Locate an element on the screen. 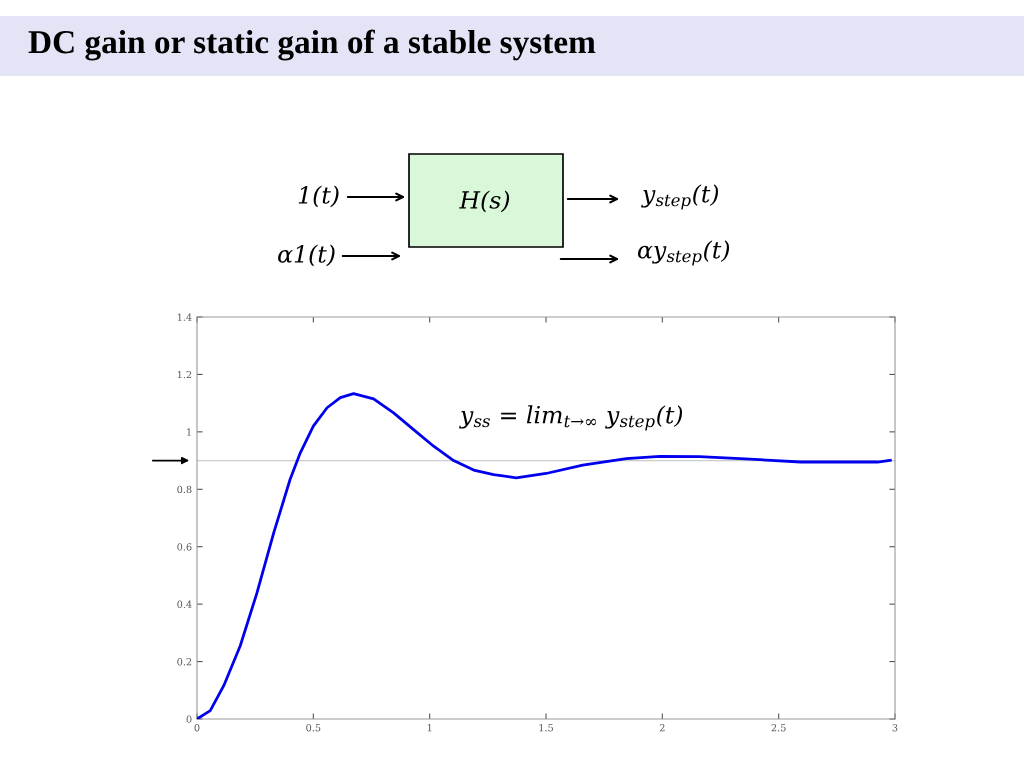 Image resolution: width=1024 pixels, height=768 pixels. x-tick-label: 0 is located at coordinates (197, 728).